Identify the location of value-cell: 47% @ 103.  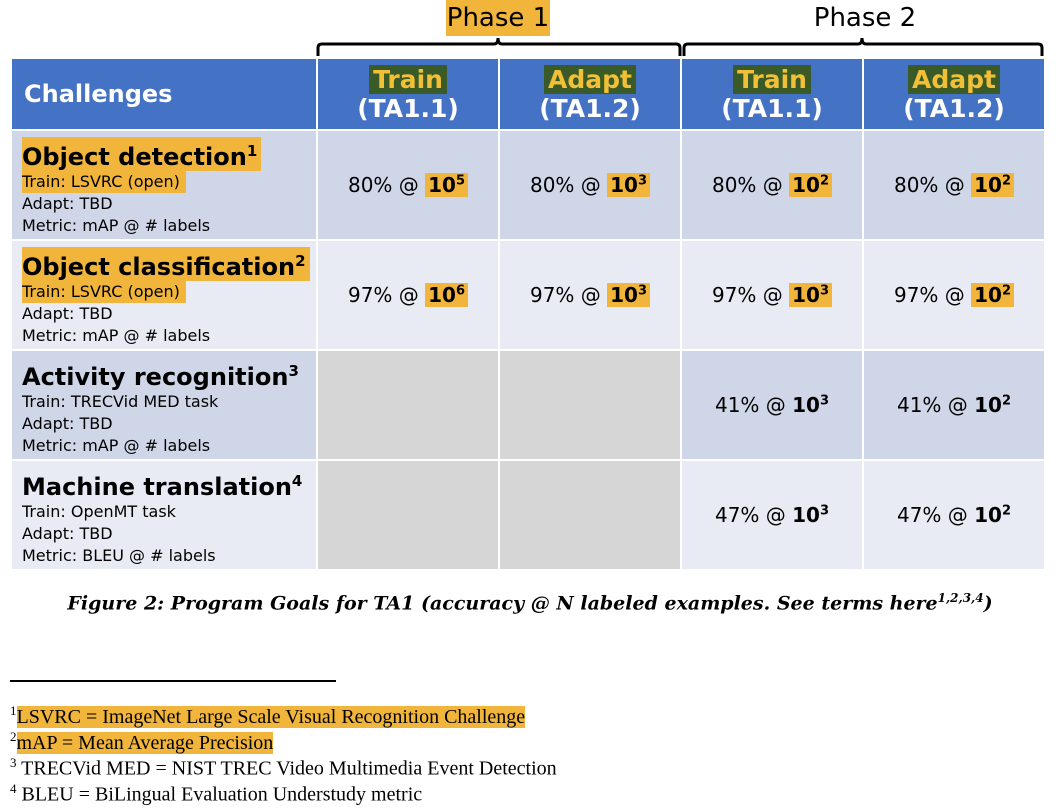
(772, 515).